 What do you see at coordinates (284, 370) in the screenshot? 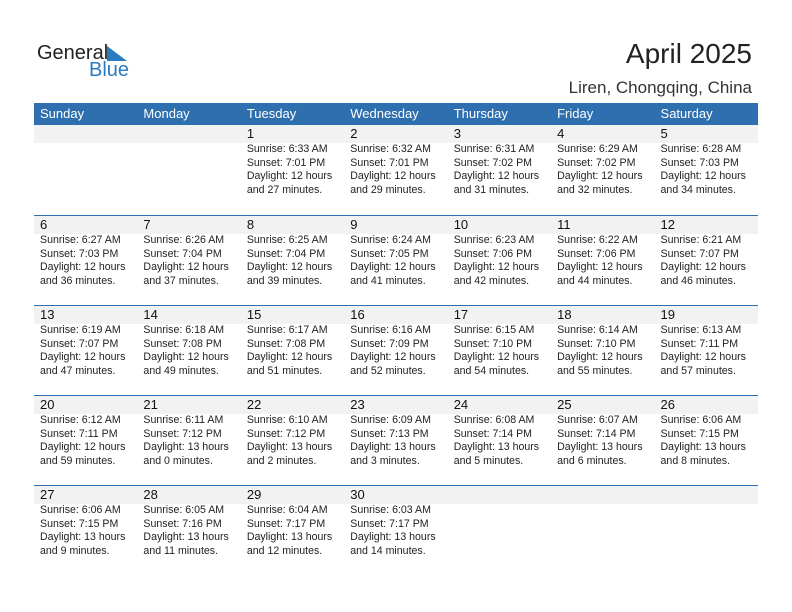
I see `daylight2-text: and 51 minutes.` at bounding box center [284, 370].